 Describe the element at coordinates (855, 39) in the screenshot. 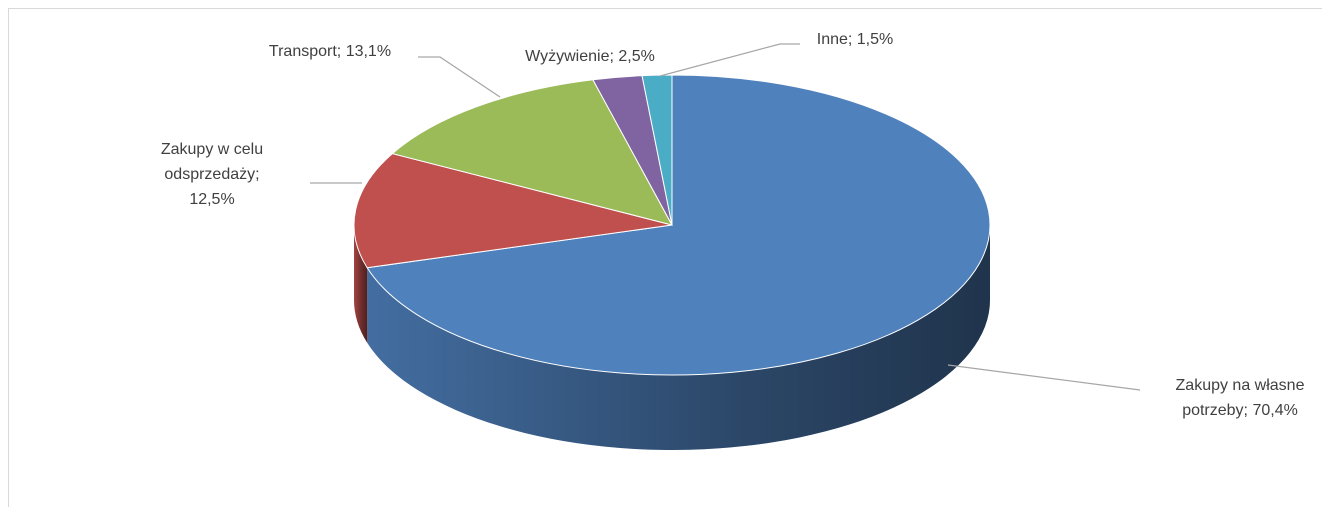

I see `data-label: Inne; 1,5%` at that location.